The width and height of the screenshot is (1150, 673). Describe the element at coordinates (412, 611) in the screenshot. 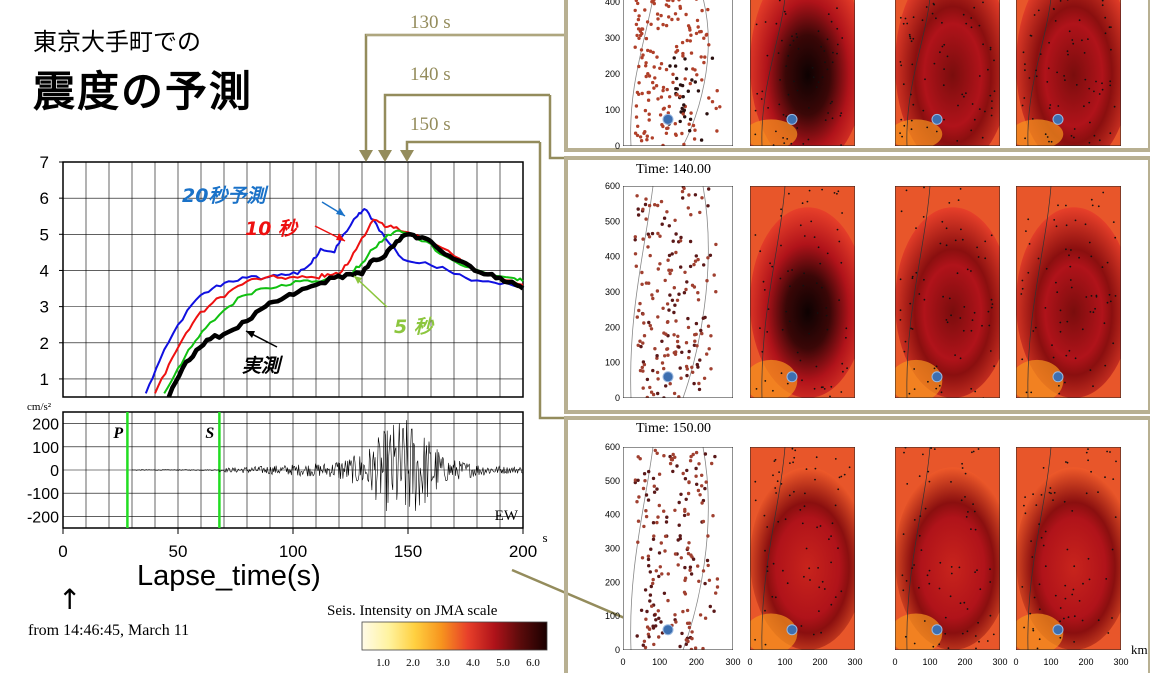

I see `colorbar-title: Seis. Intensity on JMA scale` at that location.